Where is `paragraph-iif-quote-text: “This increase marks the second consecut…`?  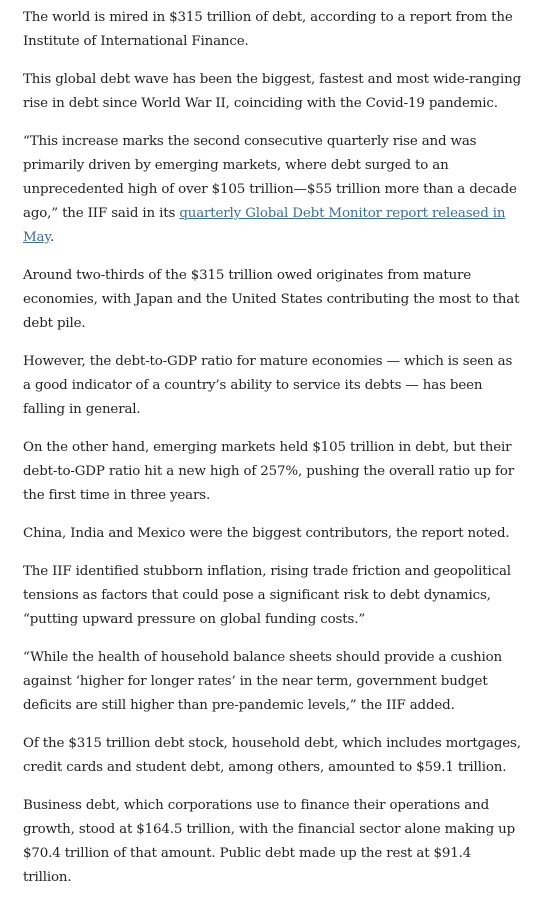 paragraph-iif-quote-text: “This increase marks the second consecut… is located at coordinates (270, 177).